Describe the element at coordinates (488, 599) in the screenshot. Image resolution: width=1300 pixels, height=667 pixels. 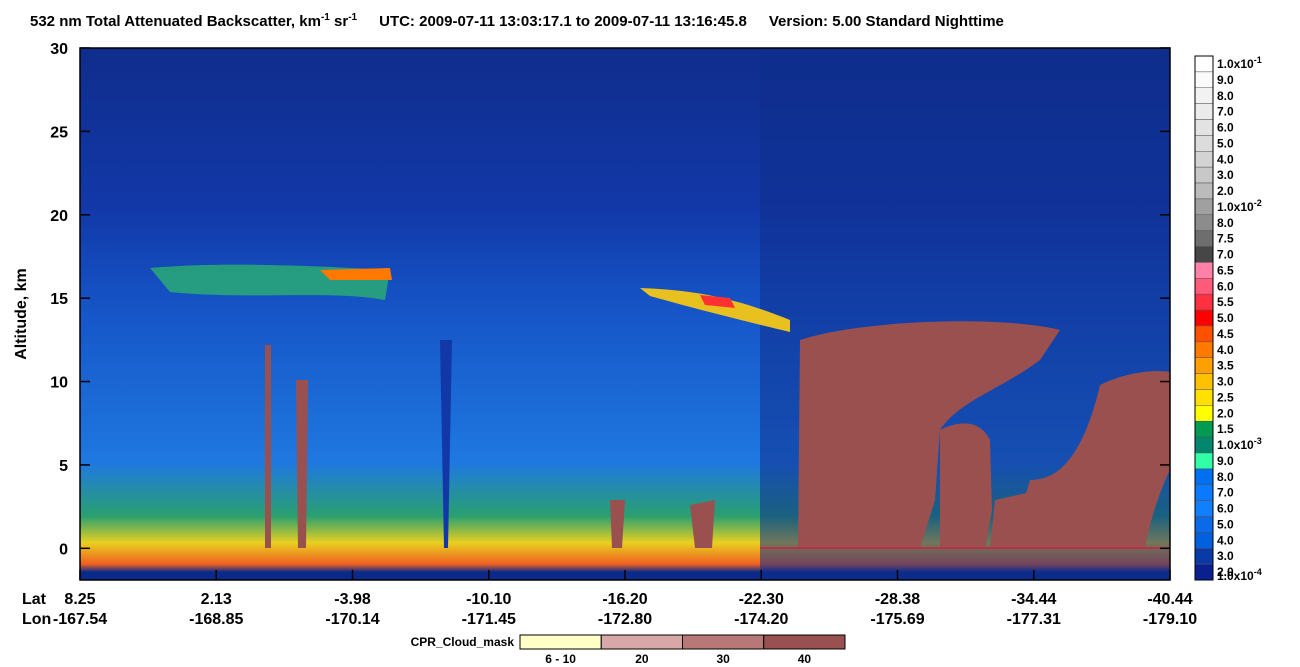
I see `x-tick-label: -10.10` at that location.